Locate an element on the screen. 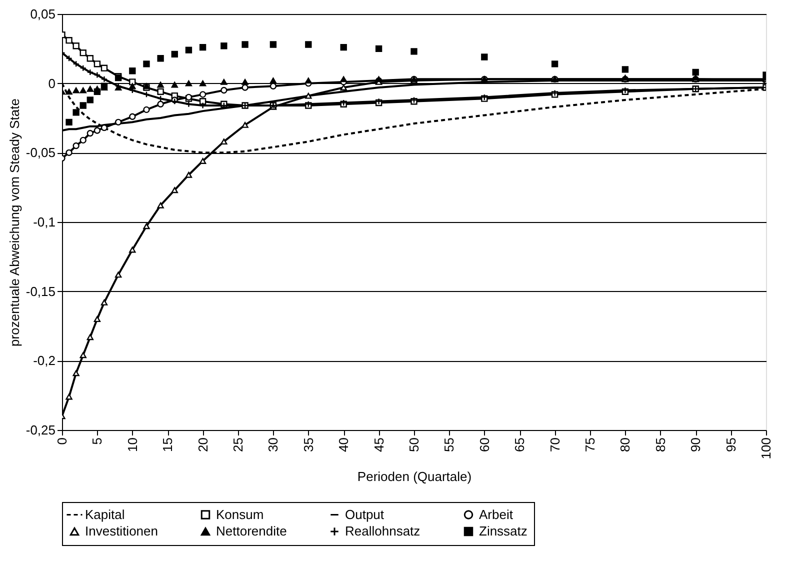 The width and height of the screenshot is (797, 570). legend-label: Zinssatz is located at coordinates (503, 531).